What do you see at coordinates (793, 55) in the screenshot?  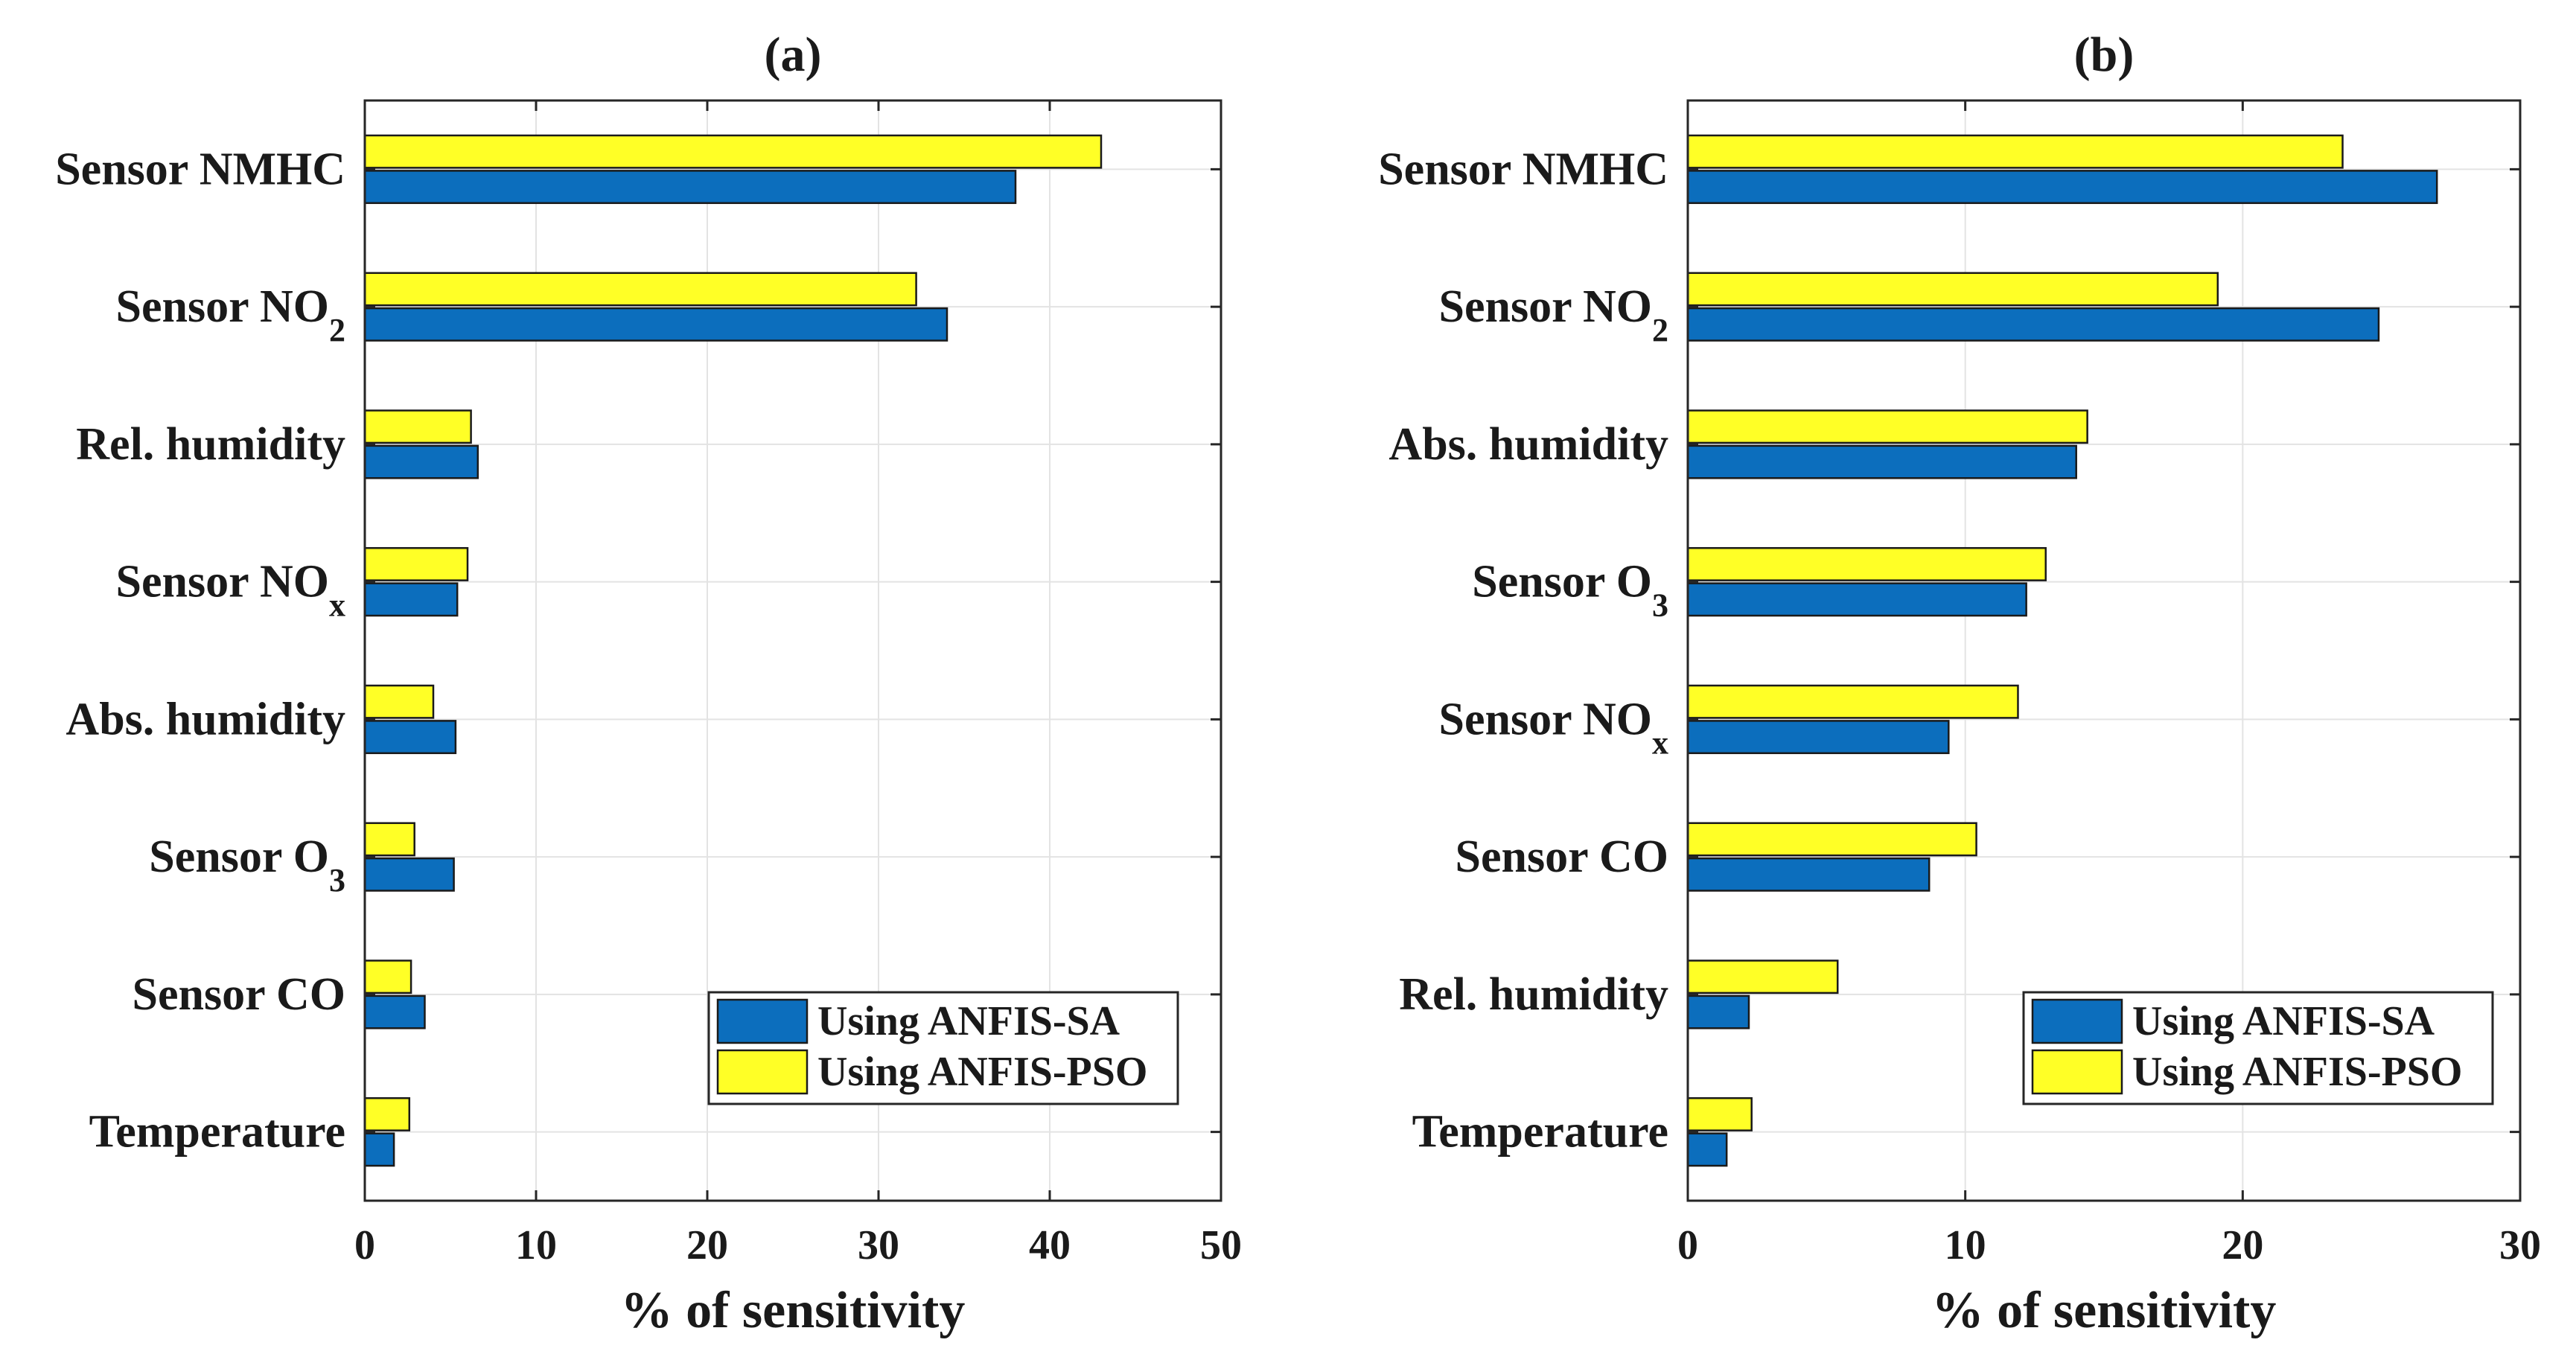 I see `chart-title: (a)` at bounding box center [793, 55].